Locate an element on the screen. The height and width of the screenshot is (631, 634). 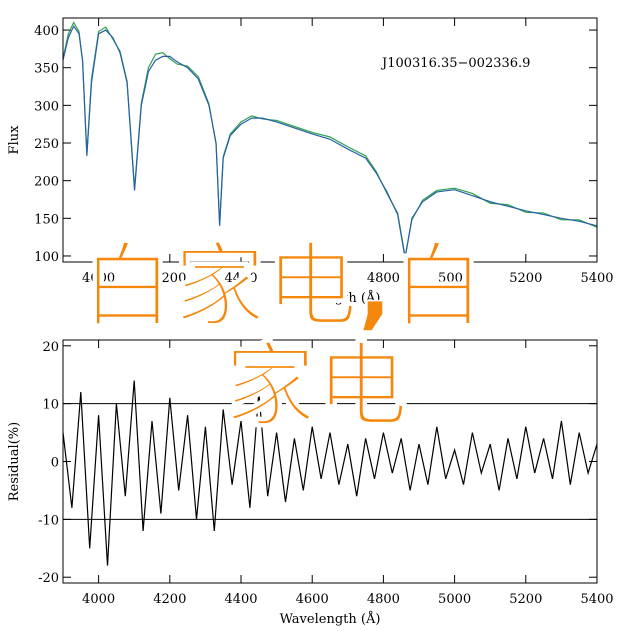
y-tick-label: 250 is located at coordinates (46, 144).